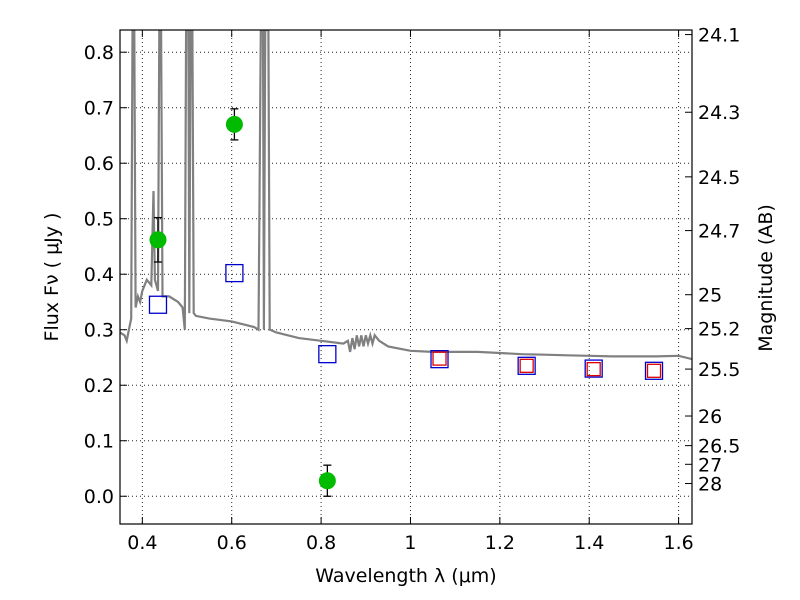 The image size is (800, 600). What do you see at coordinates (405, 576) in the screenshot?
I see `x-axis-label: Wavelength λ (μm)` at bounding box center [405, 576].